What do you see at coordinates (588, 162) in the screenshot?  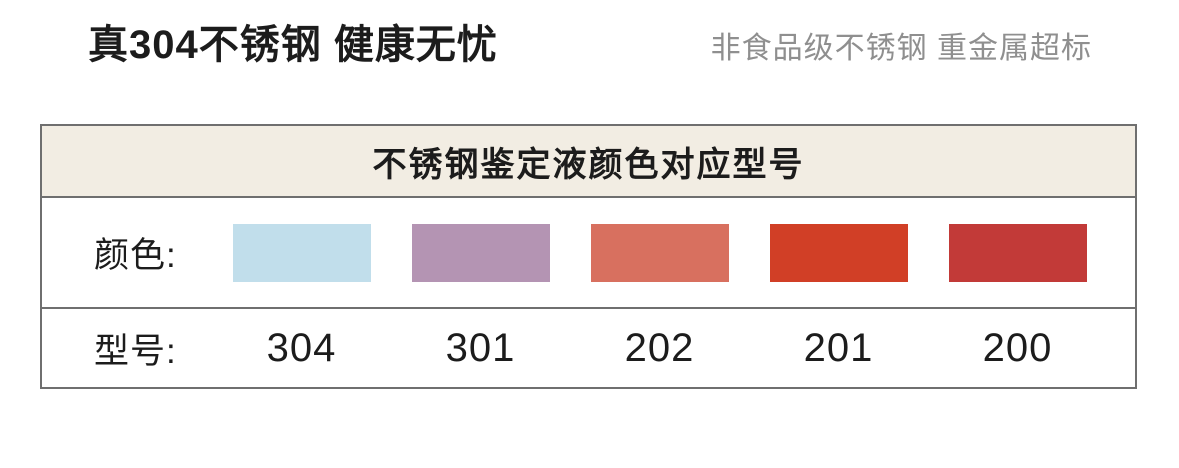 I see `table-title: 不锈钢鉴定液颜色对应型号` at bounding box center [588, 162].